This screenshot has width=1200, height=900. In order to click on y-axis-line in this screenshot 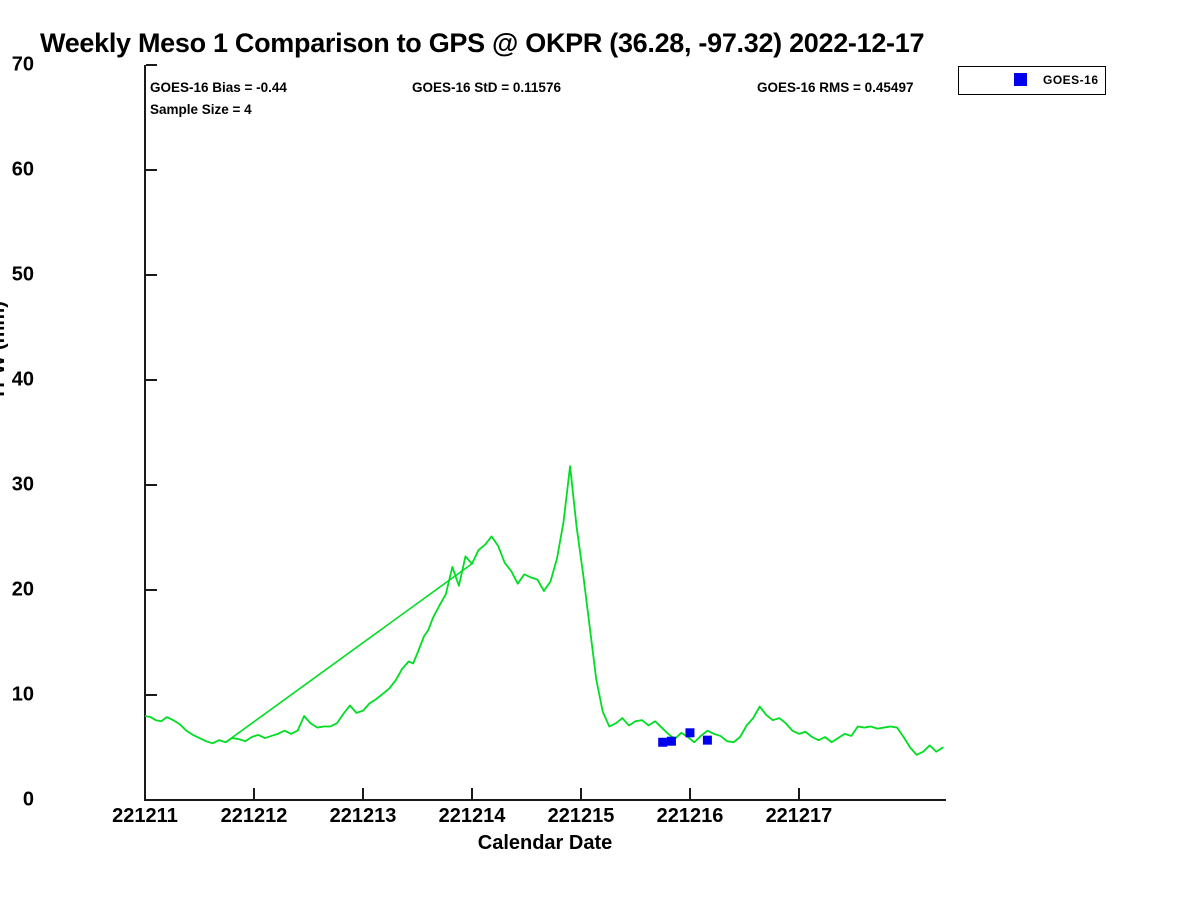, I will do `click(145, 433)`.